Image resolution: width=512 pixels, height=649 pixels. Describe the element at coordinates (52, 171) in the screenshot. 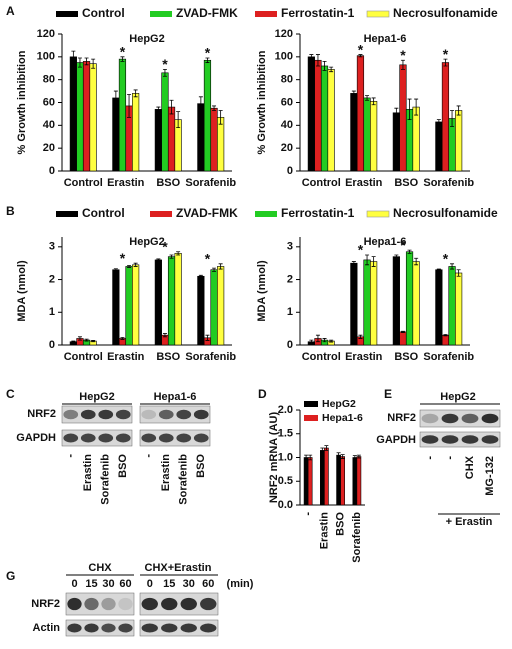

I see `y-tick-label: 0` at that location.